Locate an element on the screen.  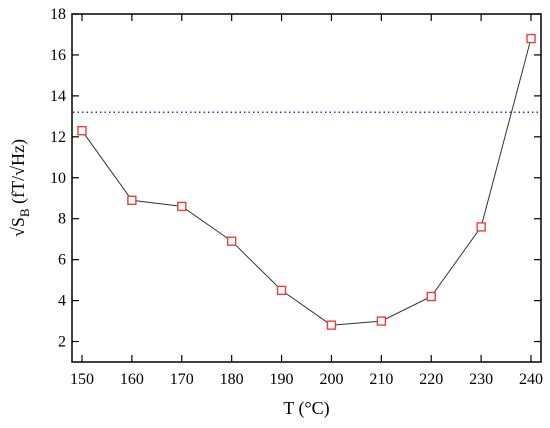
y-tick-label: 6 is located at coordinates (62, 260).